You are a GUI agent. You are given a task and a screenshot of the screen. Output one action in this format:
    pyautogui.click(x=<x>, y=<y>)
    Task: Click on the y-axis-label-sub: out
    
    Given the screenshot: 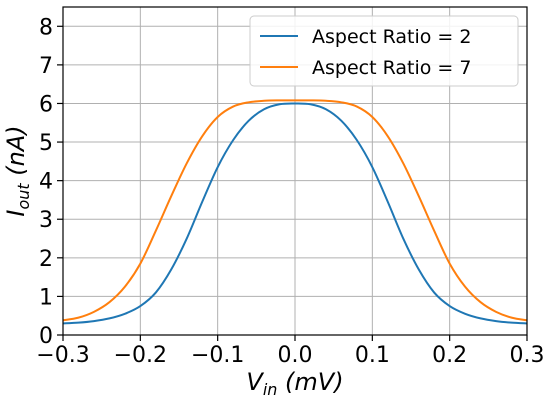 What is the action you would take?
    pyautogui.click(x=23, y=196)
    